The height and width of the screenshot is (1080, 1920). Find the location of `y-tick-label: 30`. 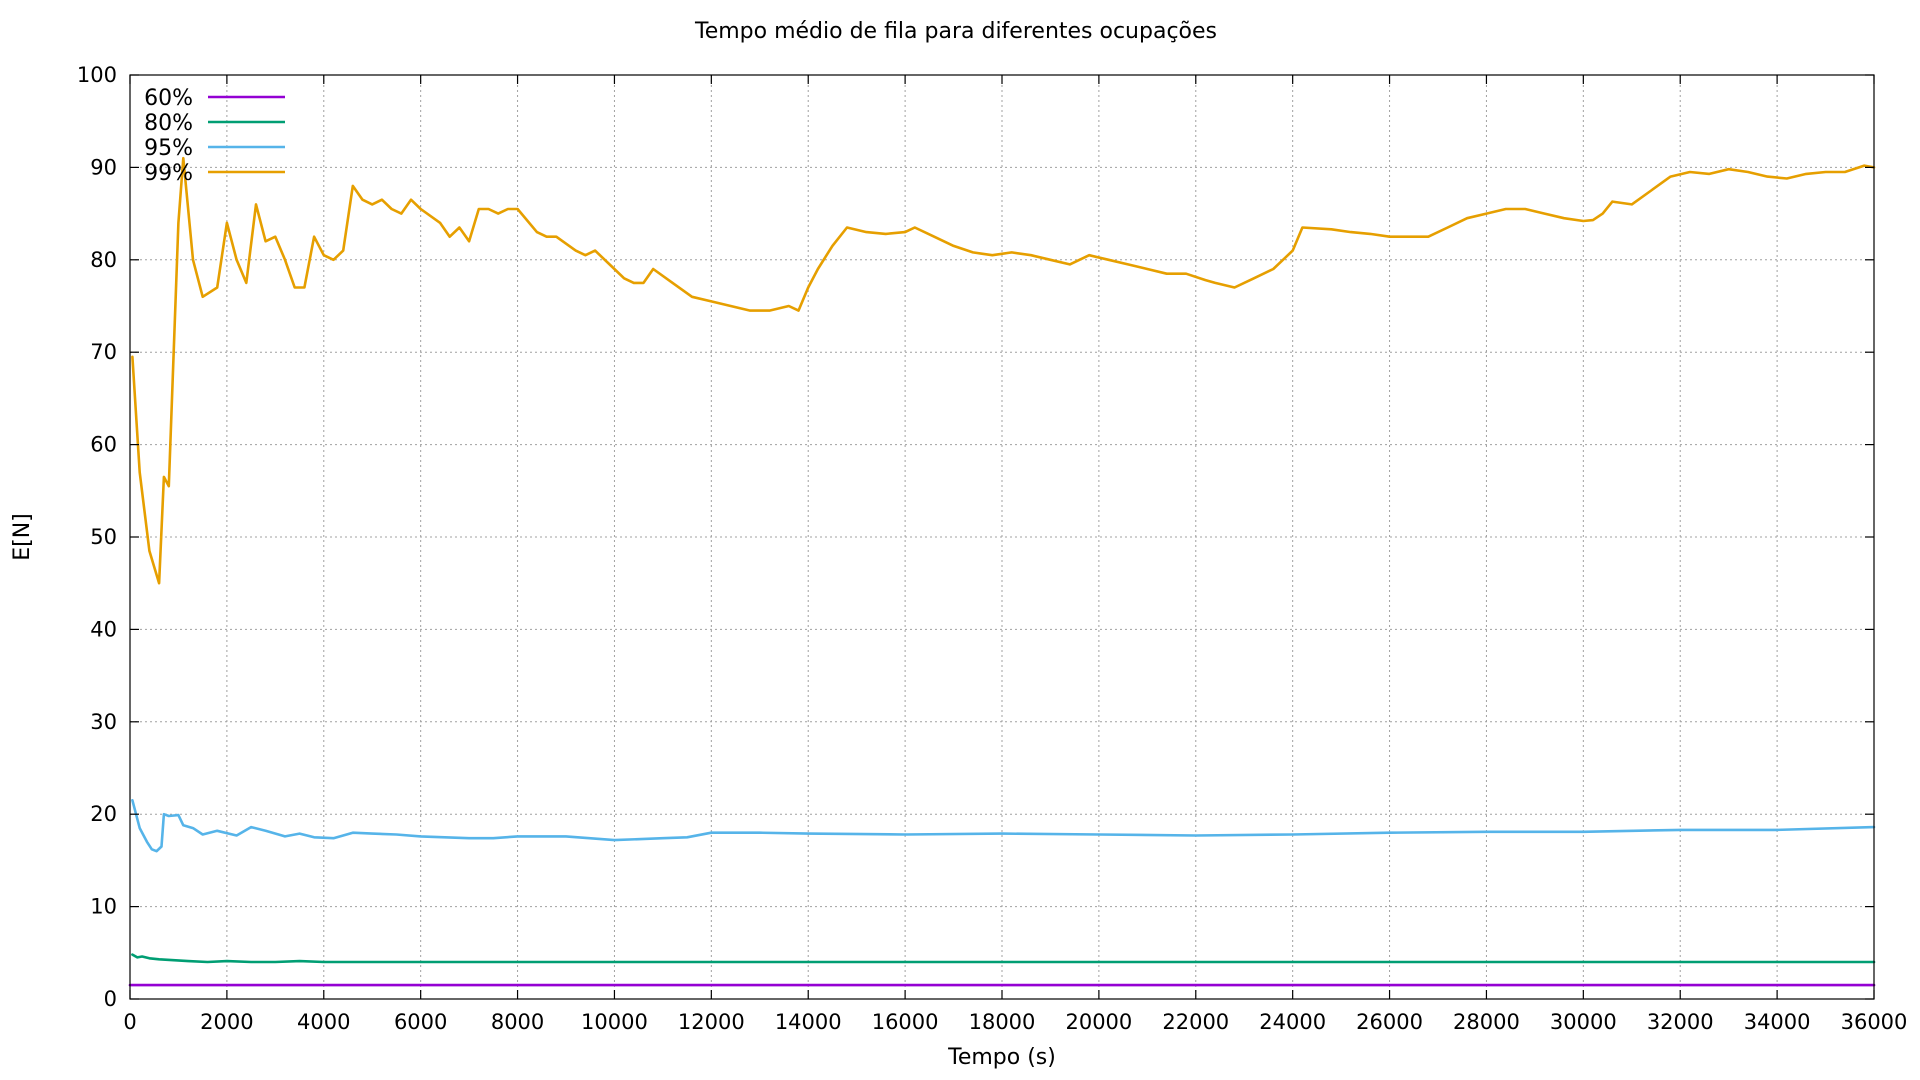

y-tick-label: 30 is located at coordinates (103, 722).